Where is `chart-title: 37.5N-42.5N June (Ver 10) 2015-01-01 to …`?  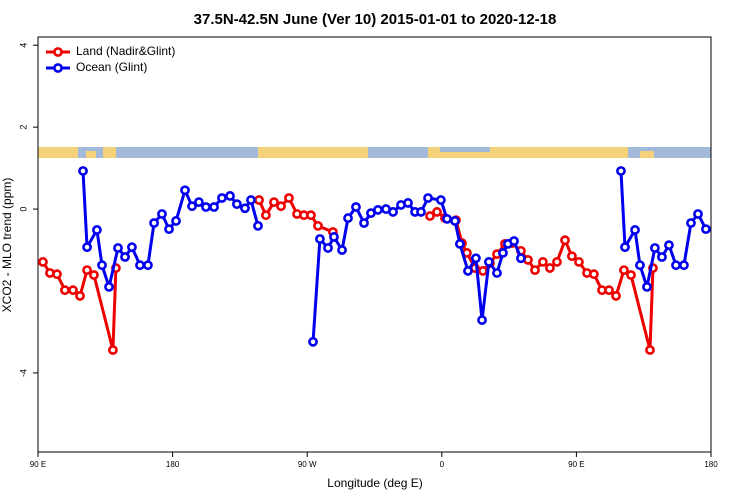 chart-title: 37.5N-42.5N June (Ver 10) 2015-01-01 to … is located at coordinates (375, 19).